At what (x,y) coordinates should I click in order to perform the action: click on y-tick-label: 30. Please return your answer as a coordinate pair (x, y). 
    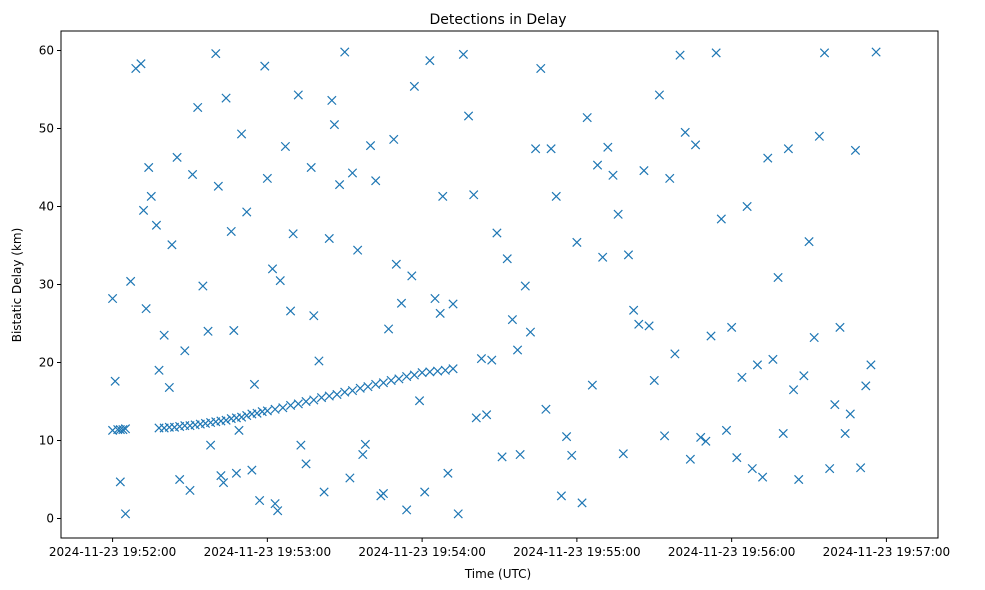
    Looking at the image, I should click on (46, 285).